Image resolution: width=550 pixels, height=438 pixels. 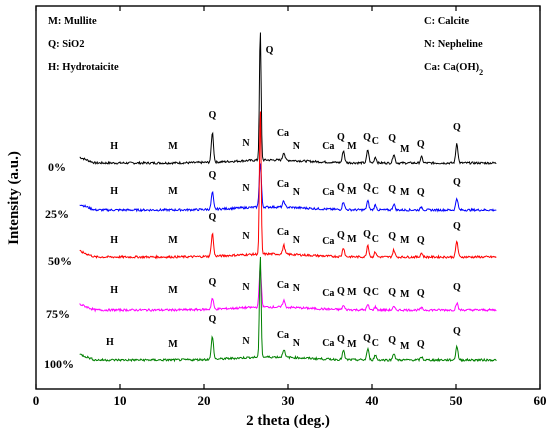 What do you see at coordinates (59, 364) in the screenshot?
I see `series-name-label: 100%` at bounding box center [59, 364].